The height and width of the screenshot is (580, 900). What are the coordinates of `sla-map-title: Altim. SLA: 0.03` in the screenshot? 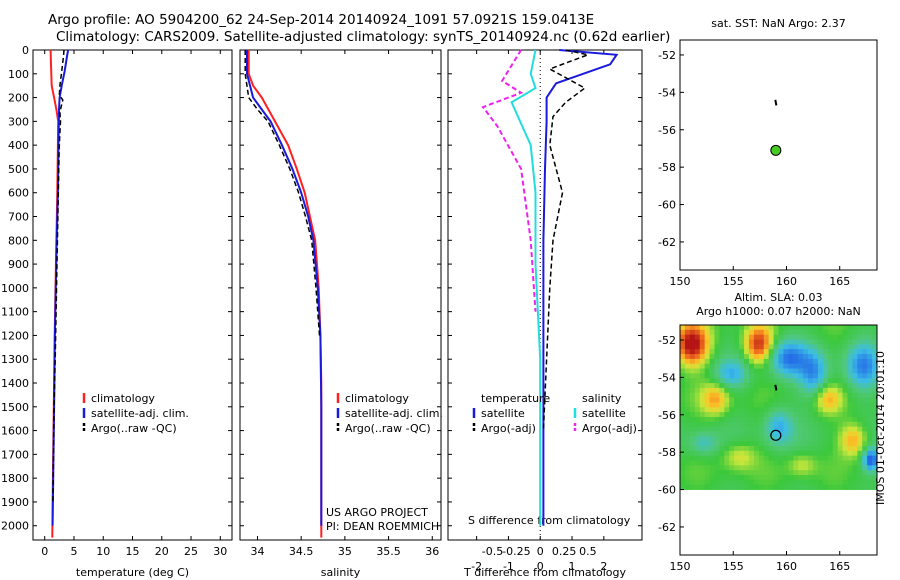 It's located at (778, 297).